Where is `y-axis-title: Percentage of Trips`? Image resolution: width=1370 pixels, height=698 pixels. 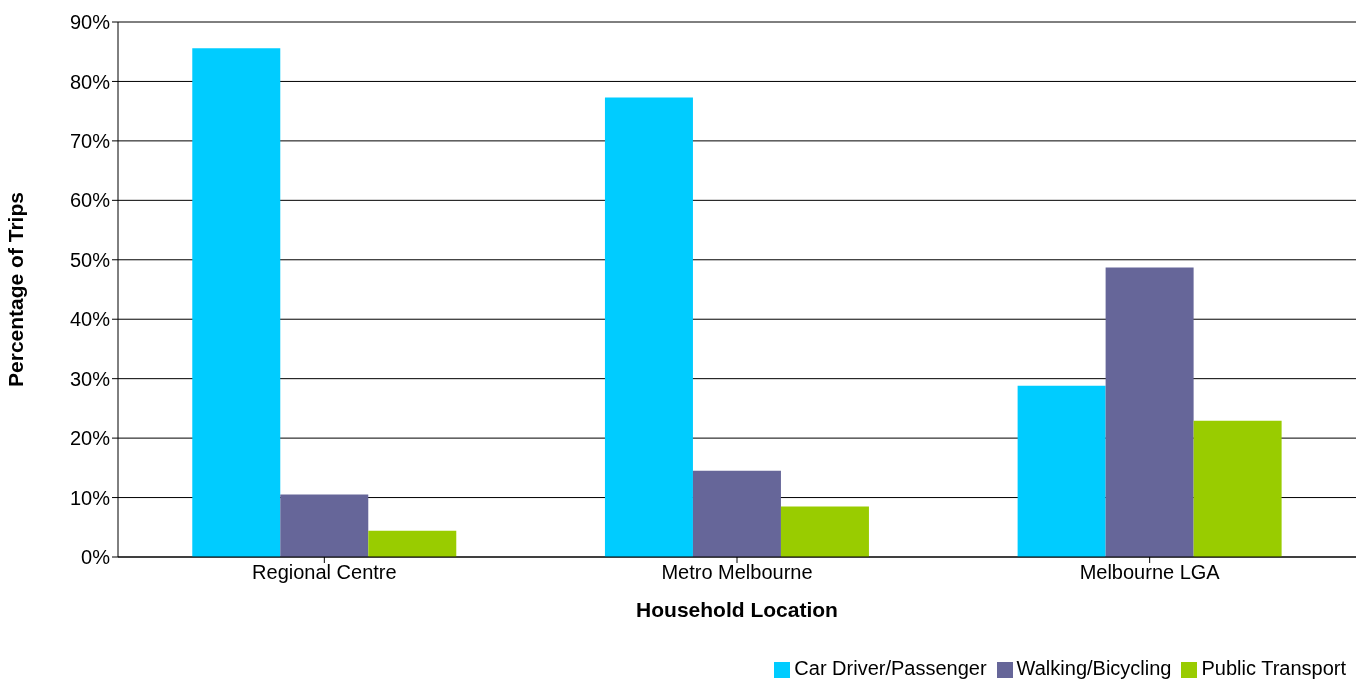 y-axis-title: Percentage of Trips is located at coordinates (16, 289).